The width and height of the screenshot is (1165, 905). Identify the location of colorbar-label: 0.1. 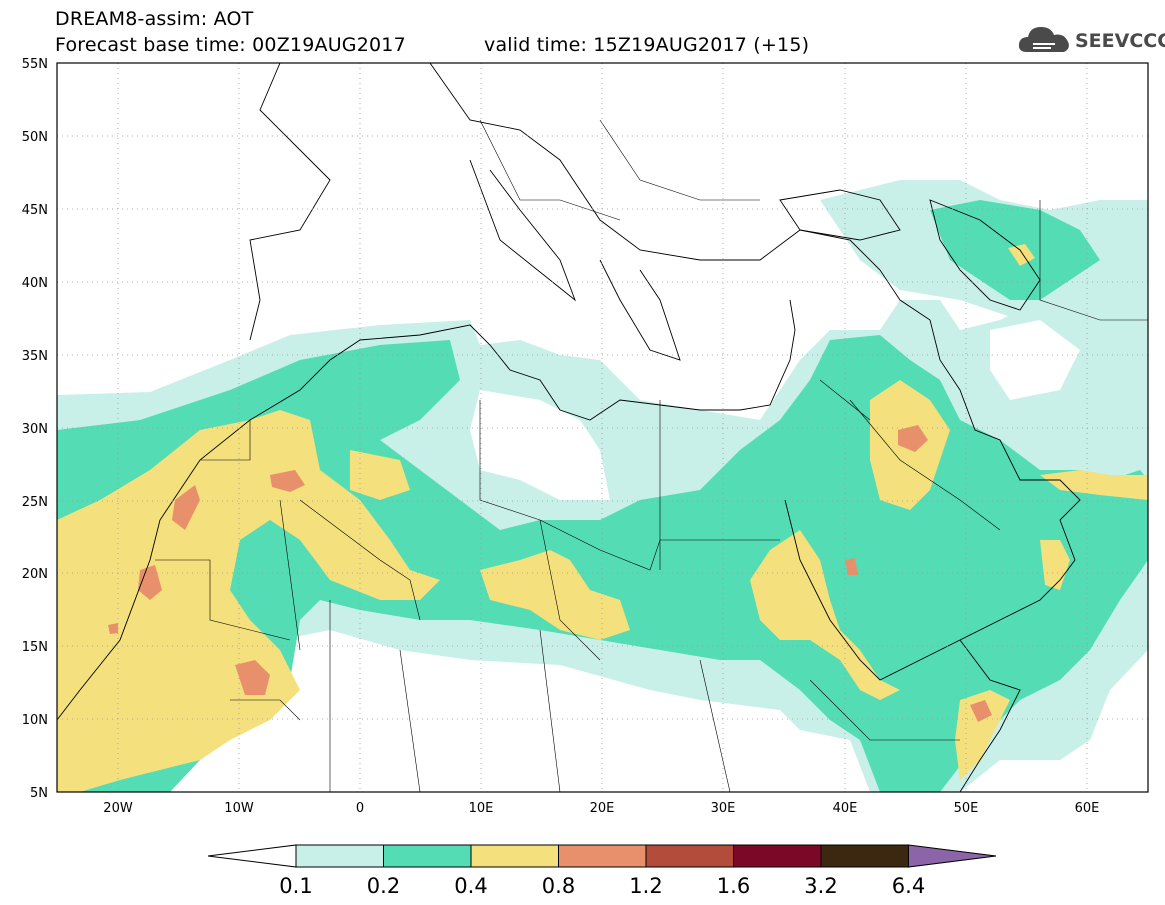
(295, 886).